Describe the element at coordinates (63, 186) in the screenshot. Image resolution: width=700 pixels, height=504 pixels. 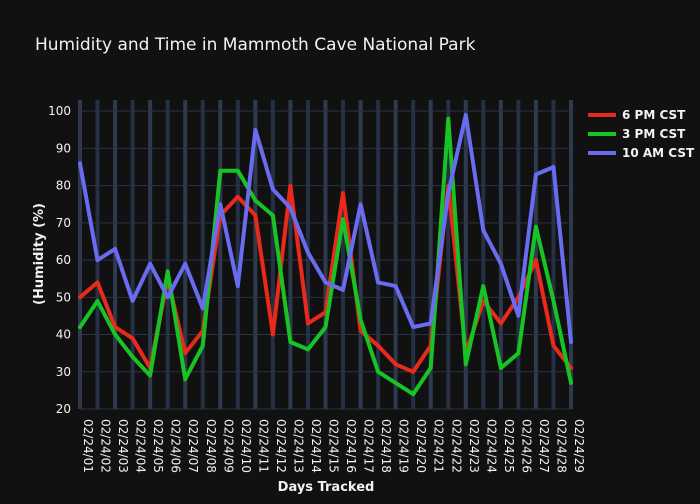
I see `y-tick-label: 80` at that location.